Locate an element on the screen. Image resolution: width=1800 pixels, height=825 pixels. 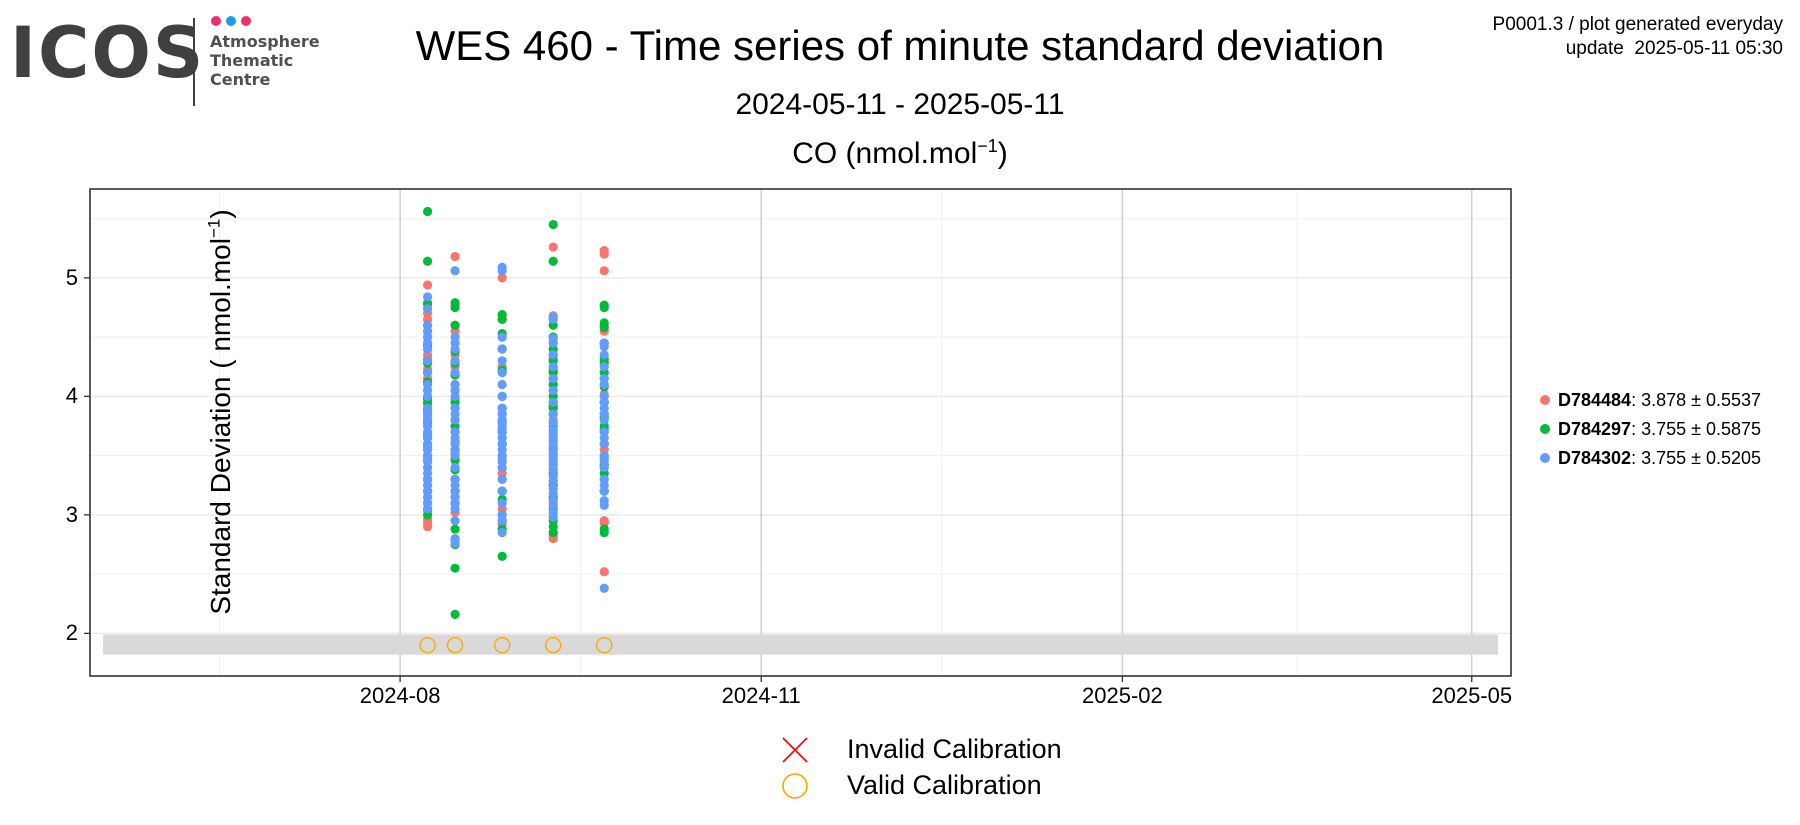
date-range-subtitle: 2024-05-11 - 2025-05-11 is located at coordinates (900, 104).